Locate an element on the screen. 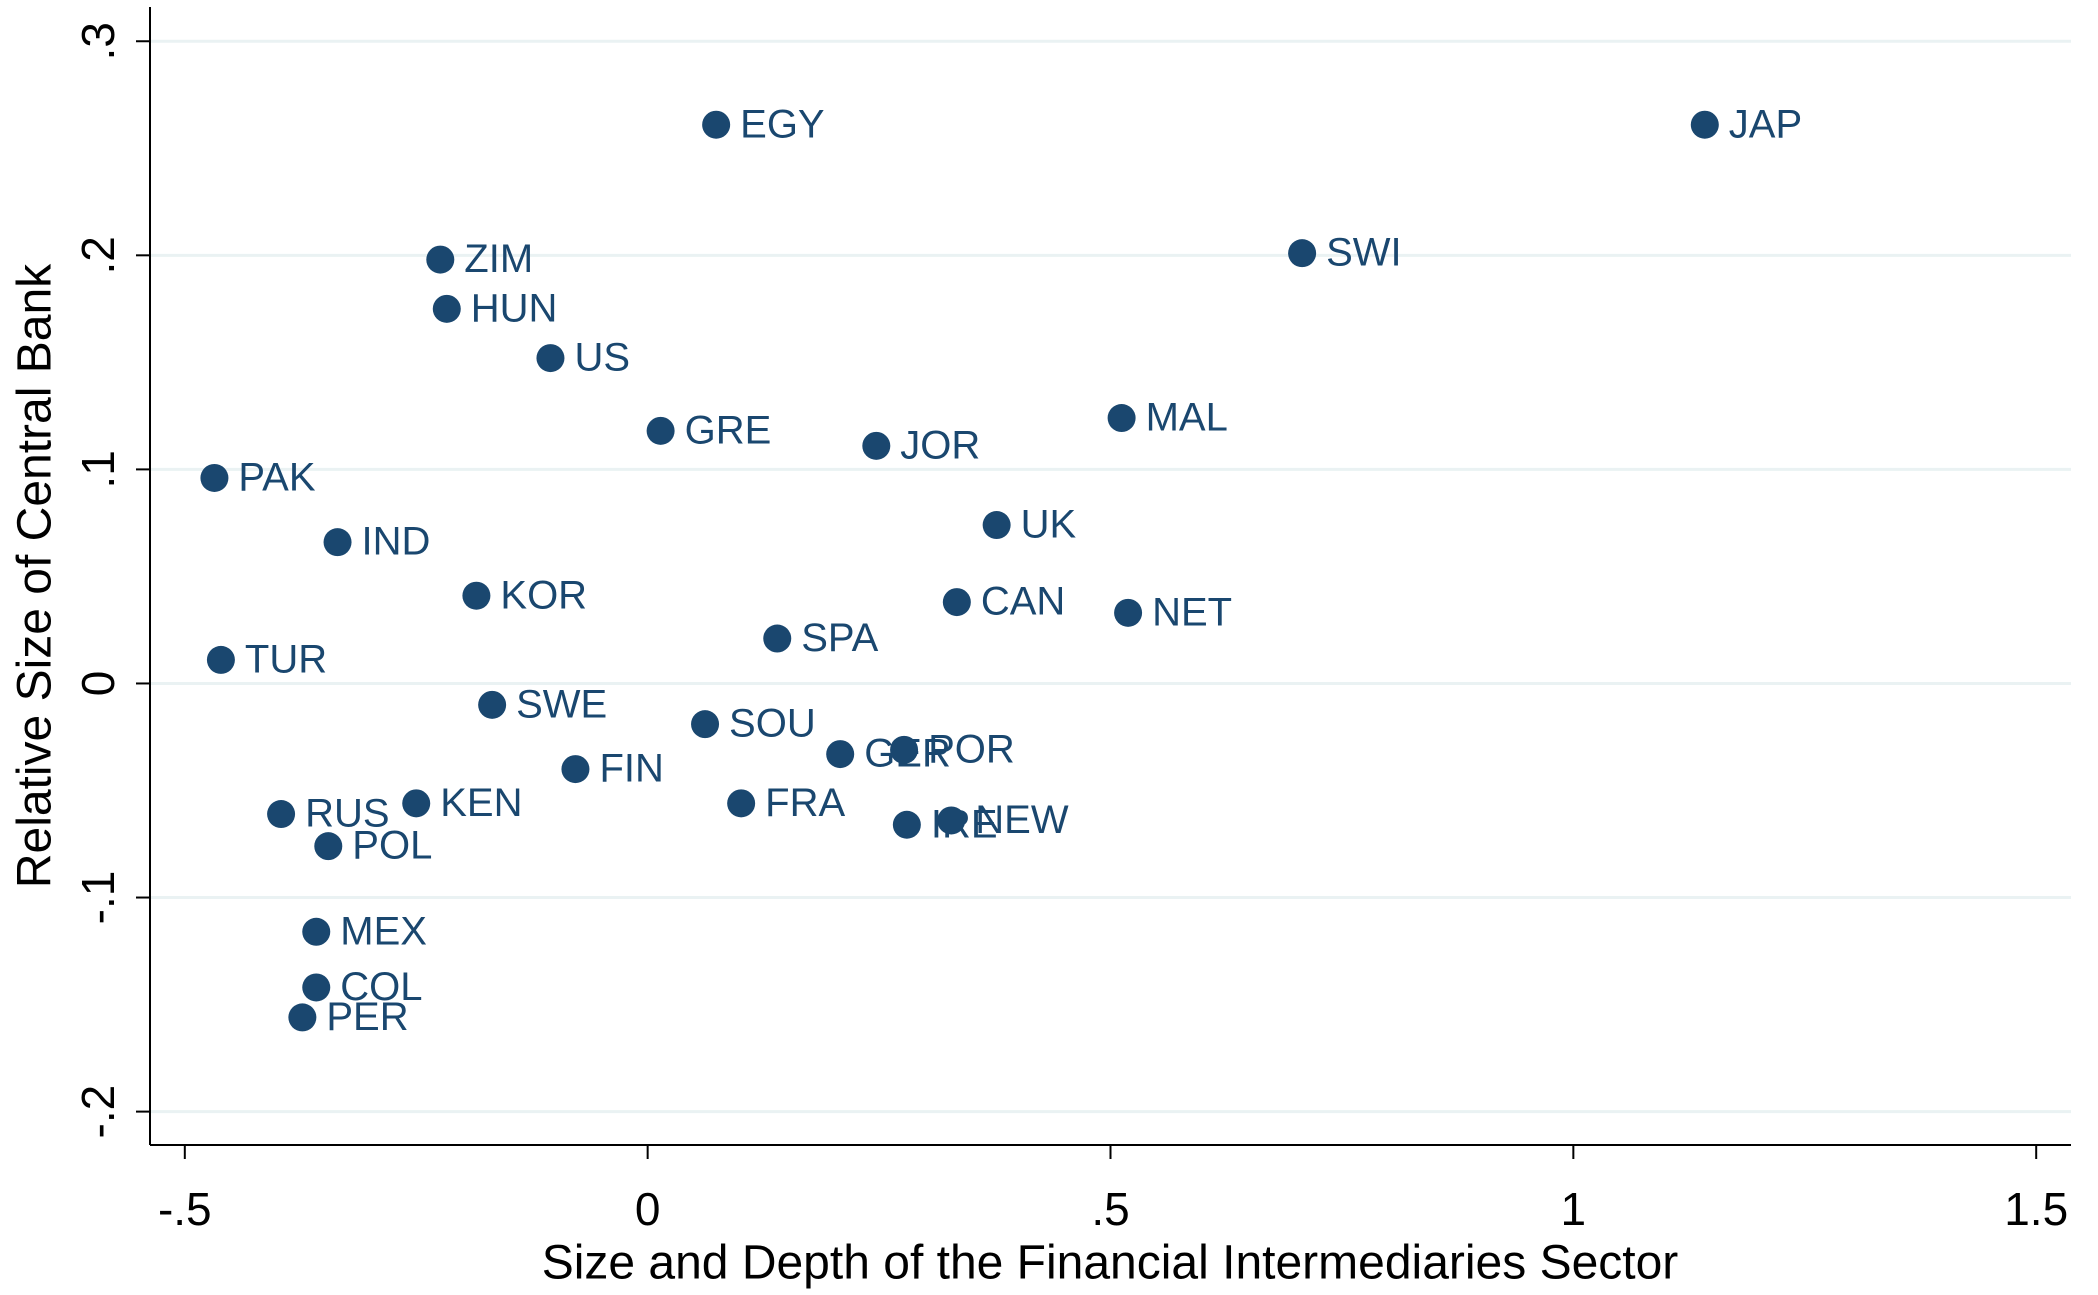 Image resolution: width=2098 pixels, height=1295 pixels. point-label: PER is located at coordinates (367, 1017).